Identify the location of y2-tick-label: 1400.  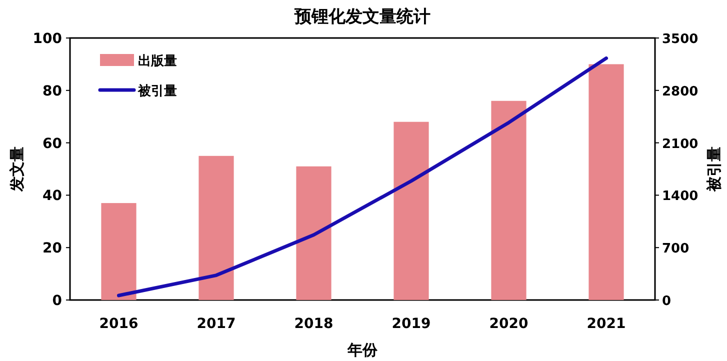
(680, 196).